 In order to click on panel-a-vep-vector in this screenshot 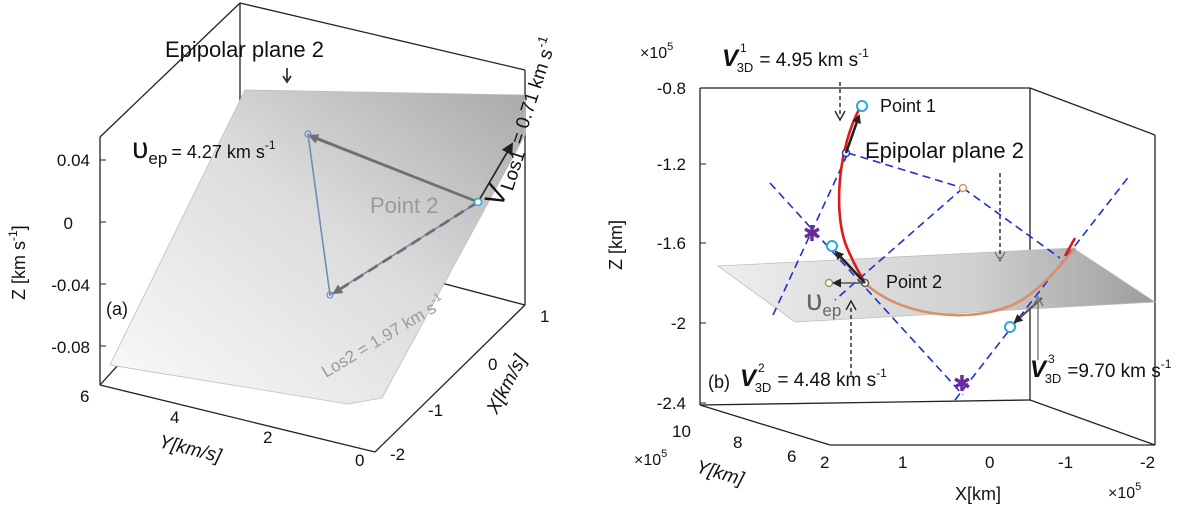, I will do `click(393, 169)`.